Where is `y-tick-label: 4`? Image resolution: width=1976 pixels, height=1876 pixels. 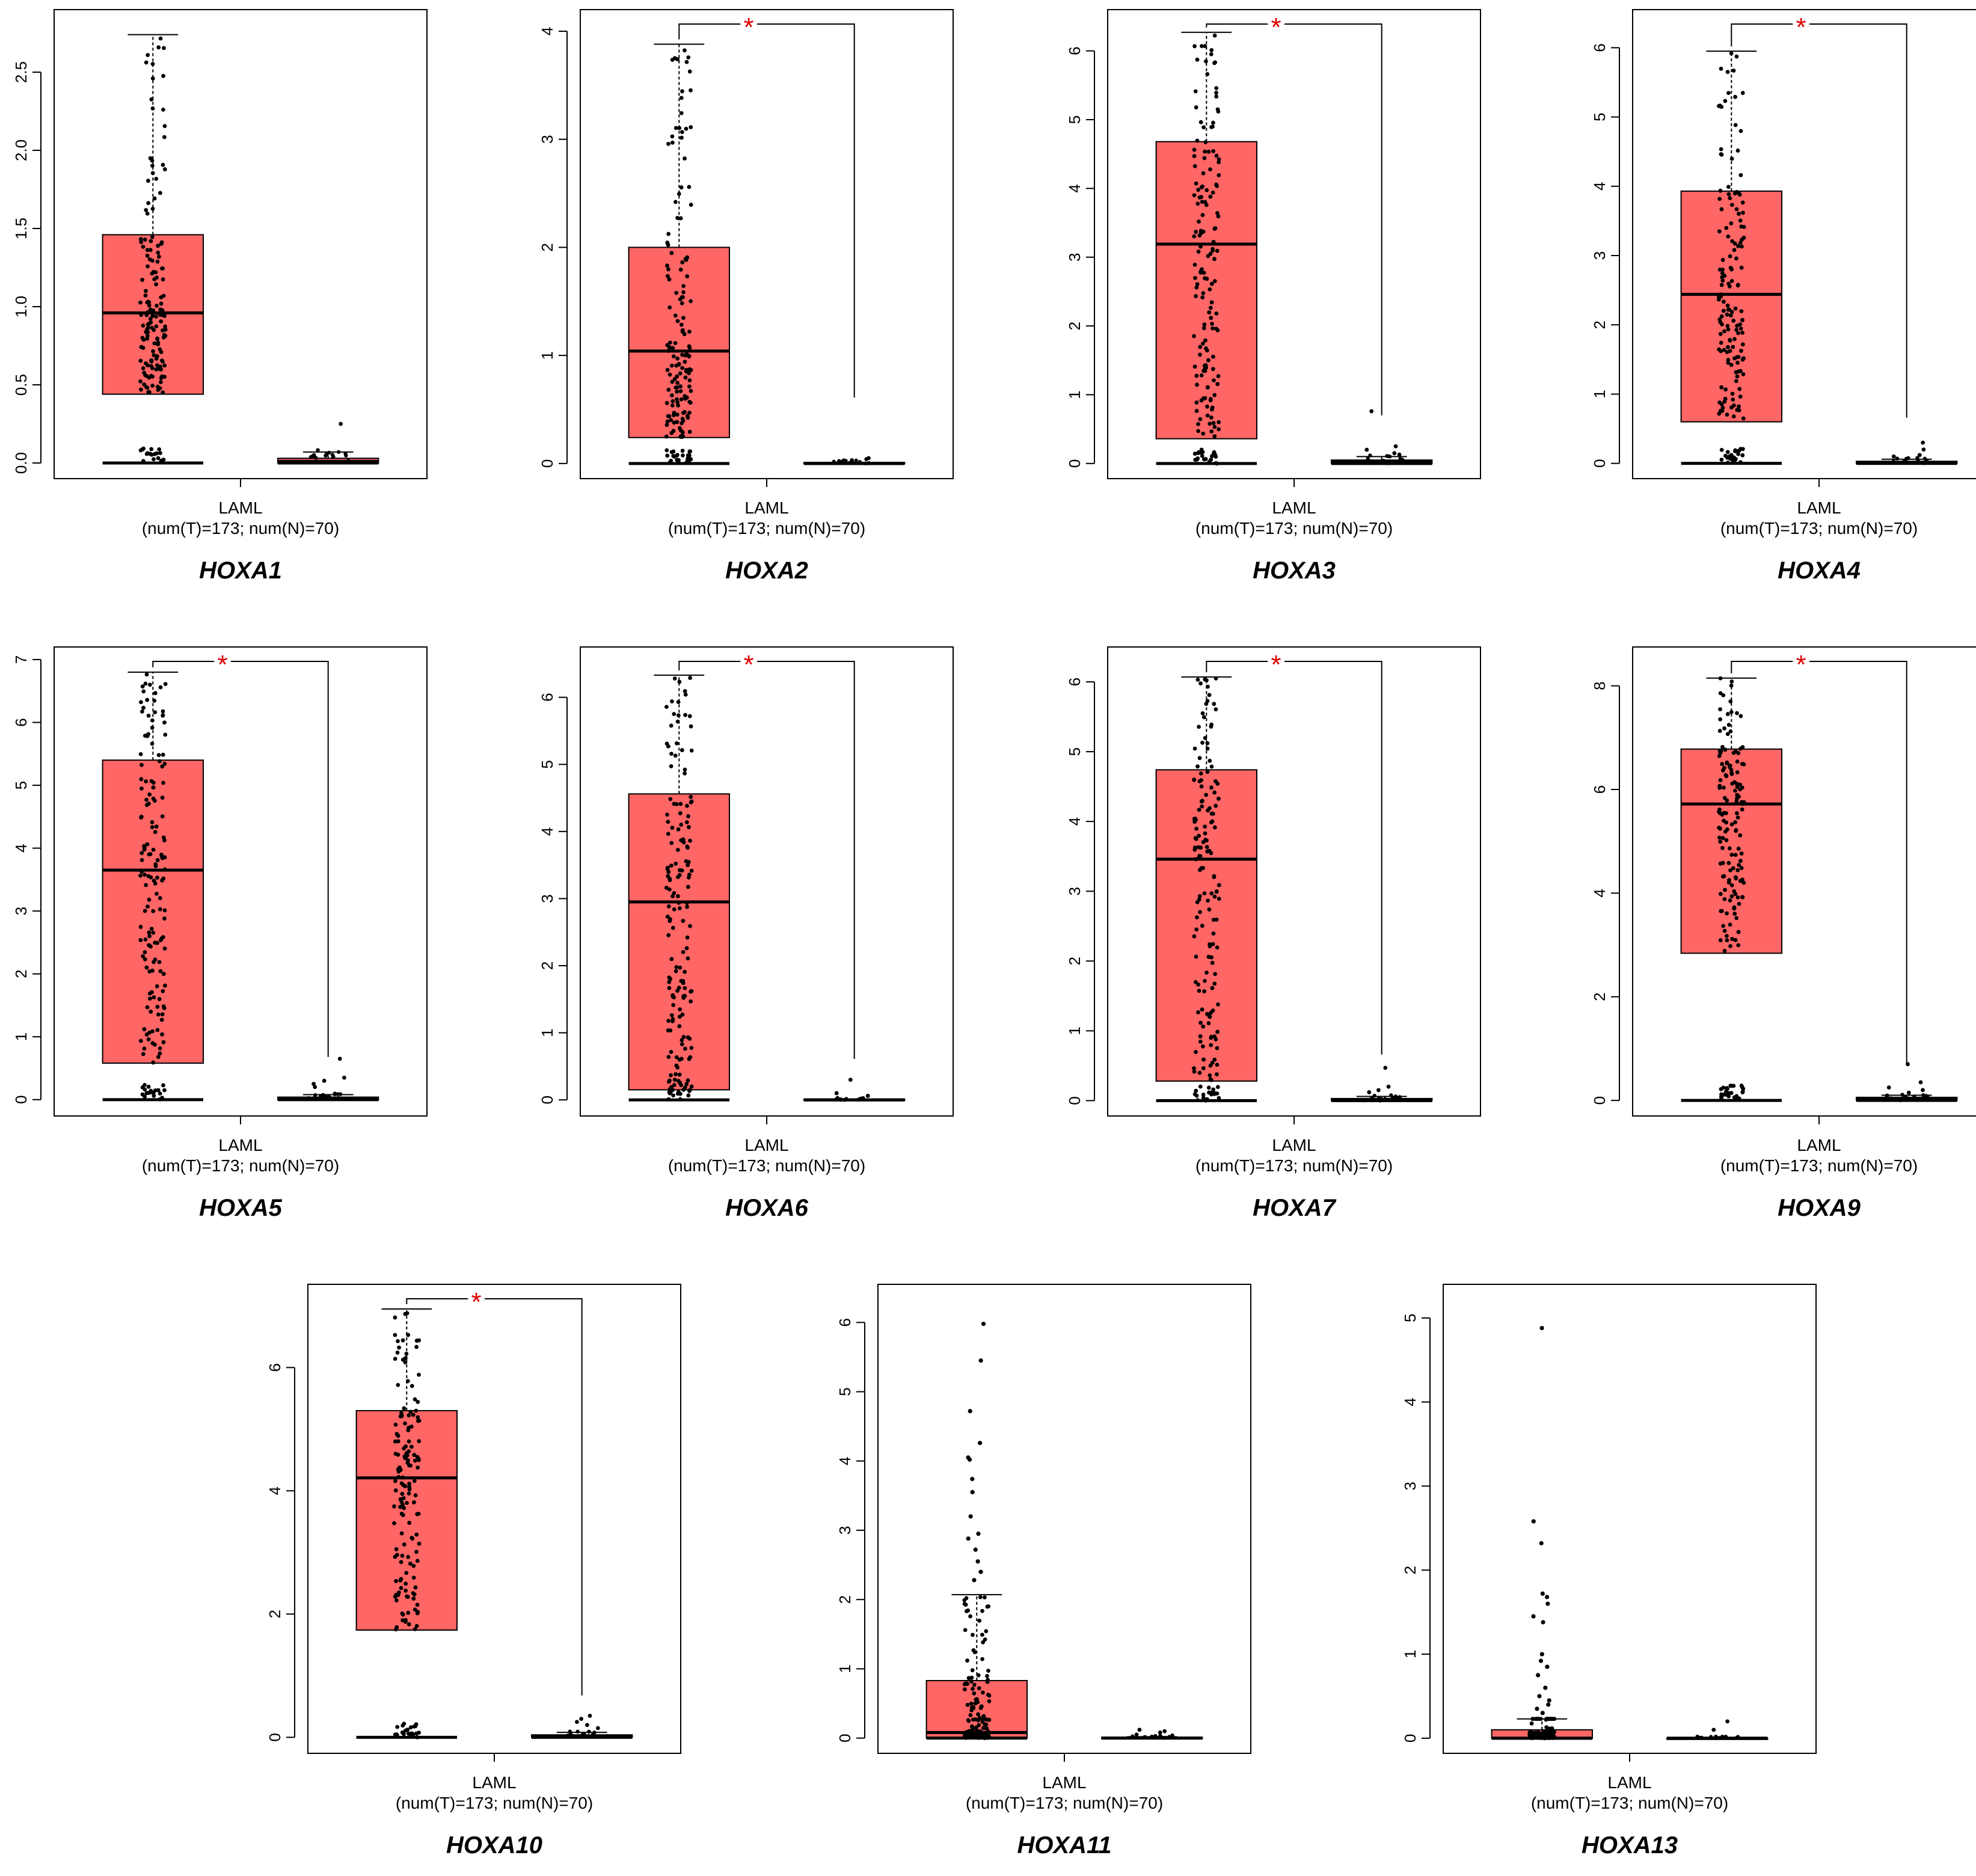 y-tick-label: 4 is located at coordinates (1410, 1401).